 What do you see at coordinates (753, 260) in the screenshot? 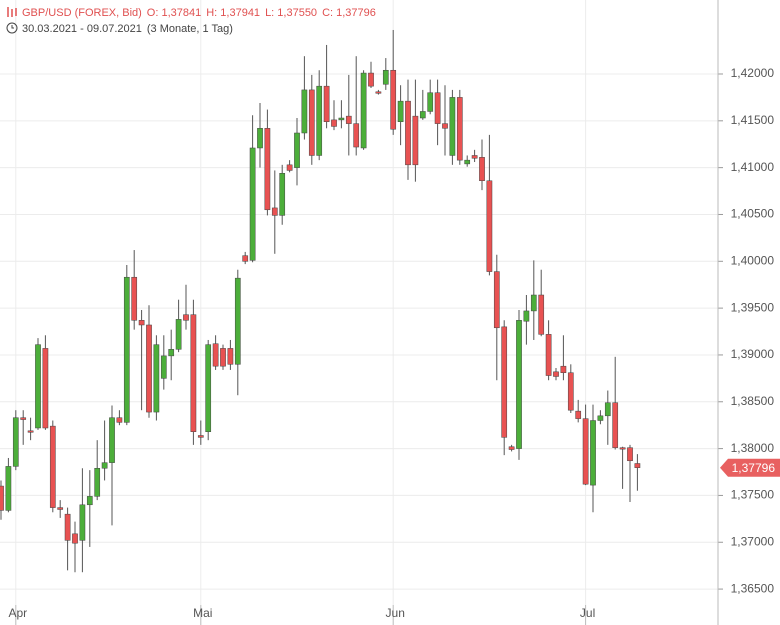
I see `y-tick-label: 1,40000` at bounding box center [753, 260].